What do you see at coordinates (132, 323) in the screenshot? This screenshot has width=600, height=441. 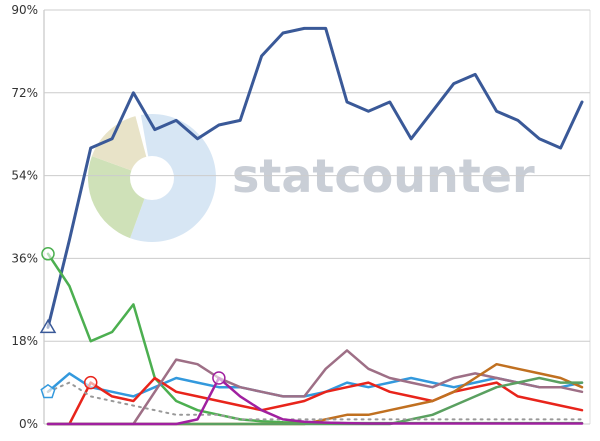 I see `markers-layer` at bounding box center [132, 323].